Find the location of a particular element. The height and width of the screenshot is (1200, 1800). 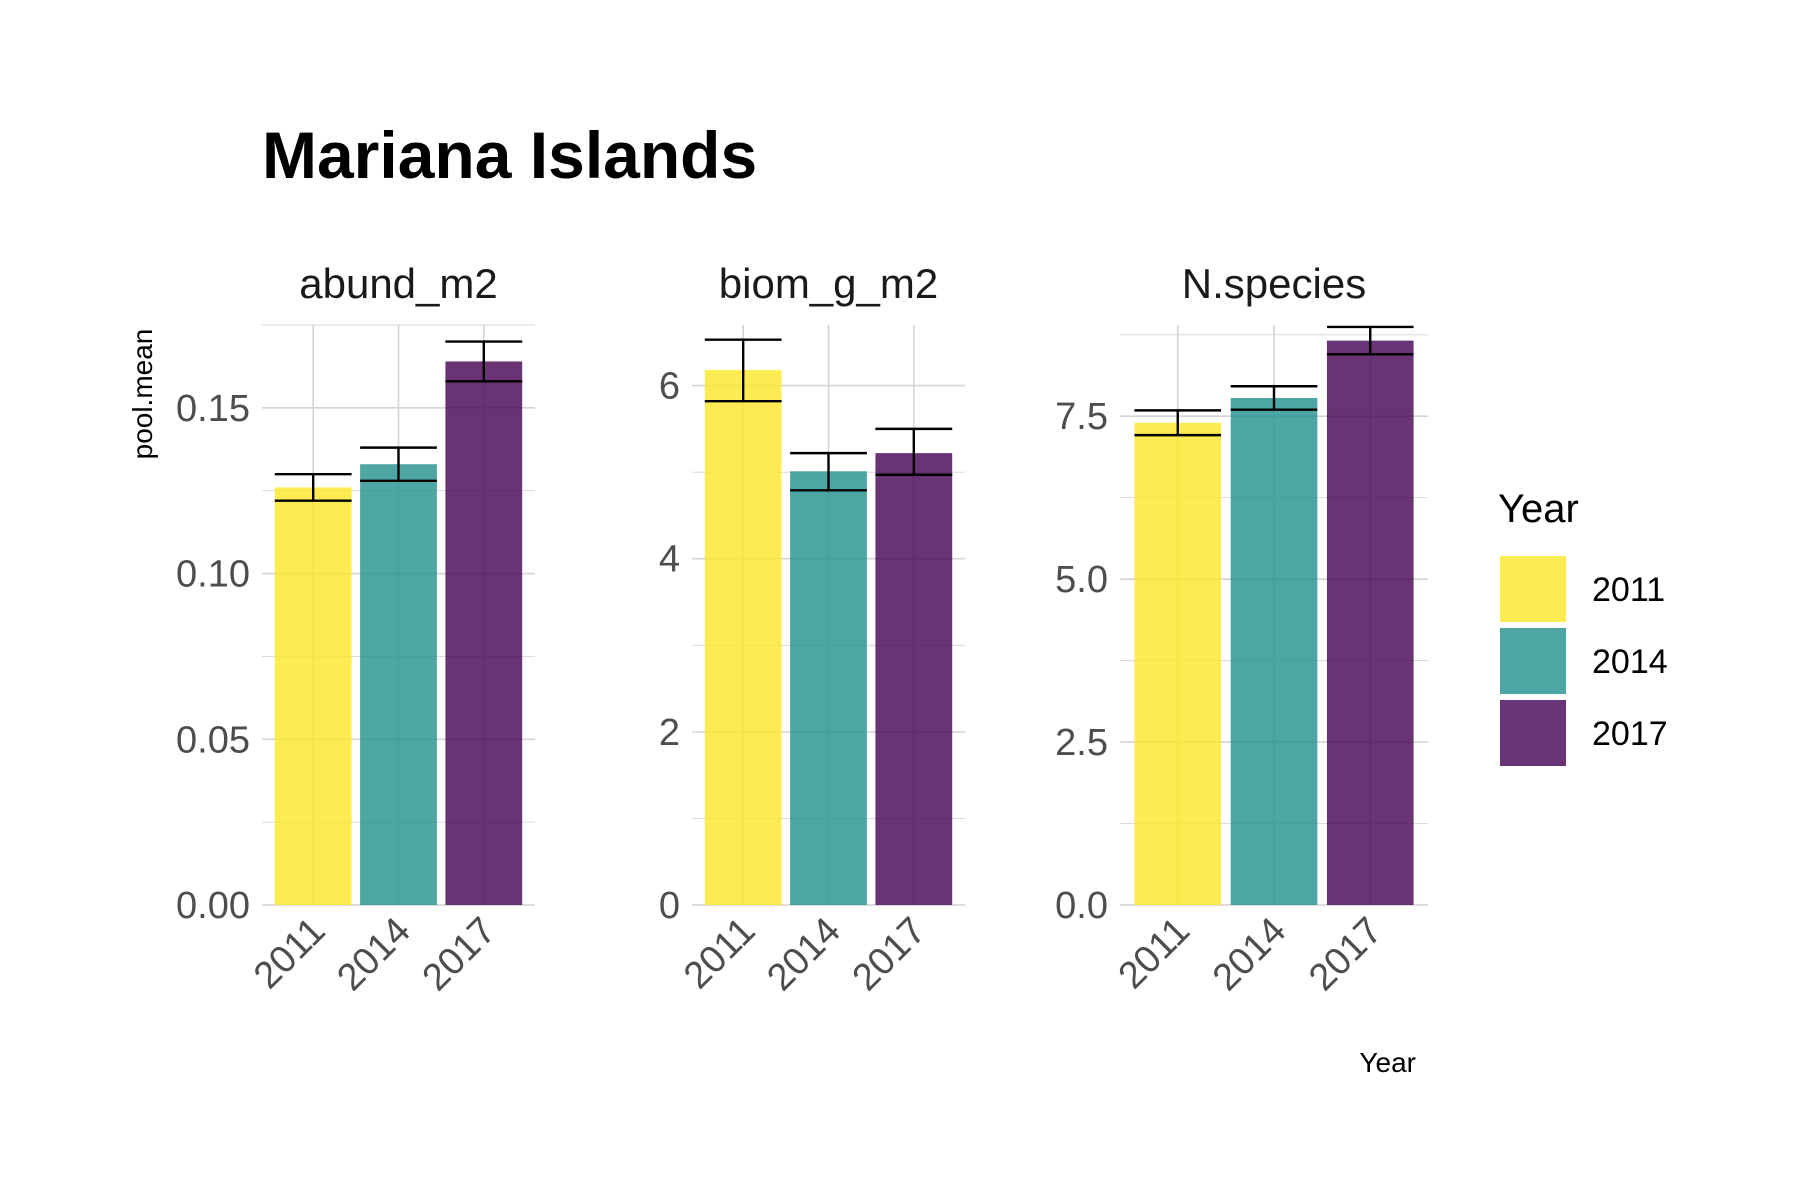

facet-label: abund_m2 is located at coordinates (398, 283).